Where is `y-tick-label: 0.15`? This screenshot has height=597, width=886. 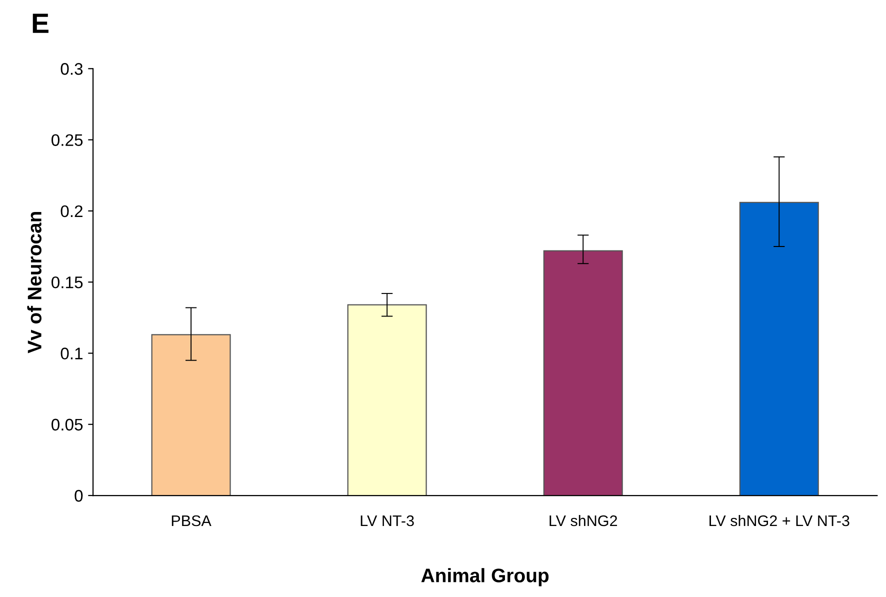
y-tick-label: 0.15 is located at coordinates (67, 282).